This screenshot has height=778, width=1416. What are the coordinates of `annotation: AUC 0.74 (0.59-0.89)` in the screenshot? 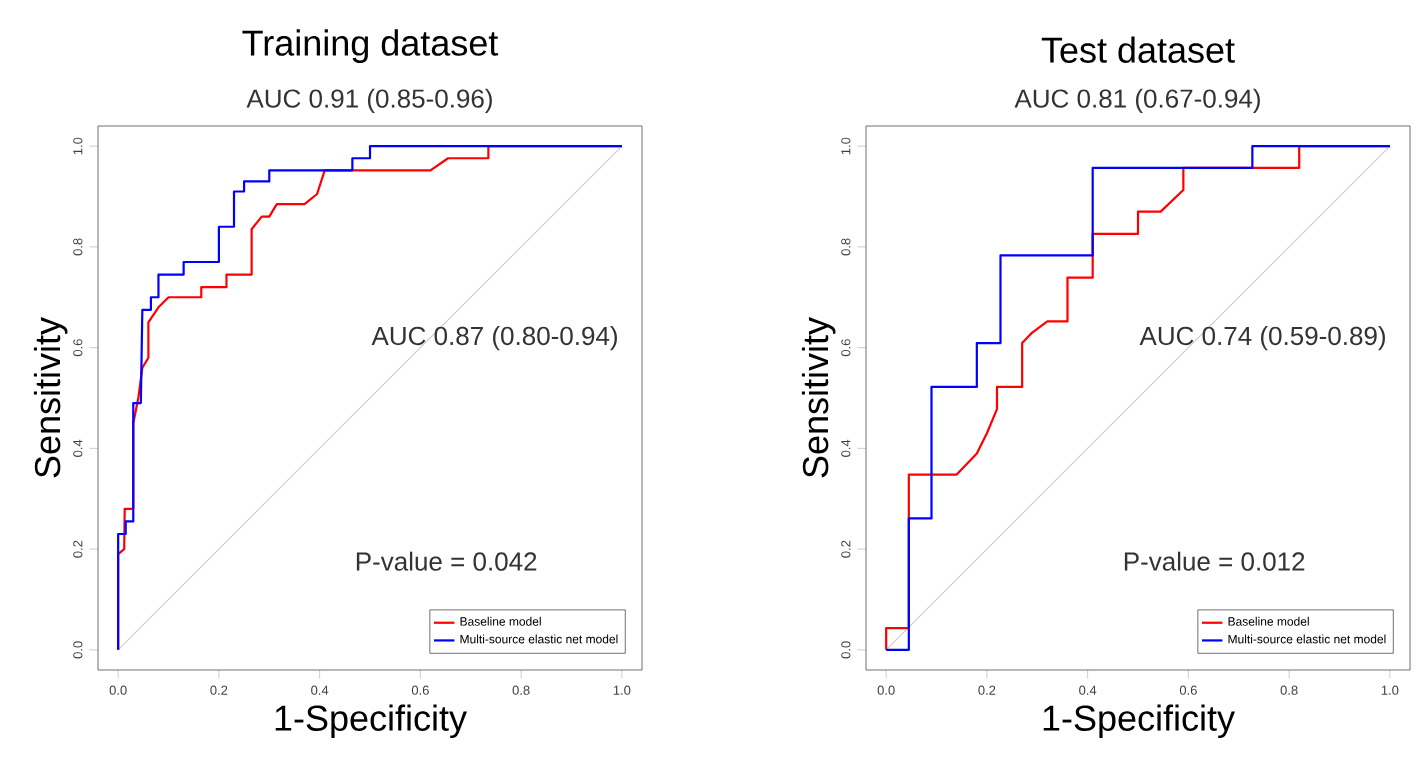 It's located at (1262, 338).